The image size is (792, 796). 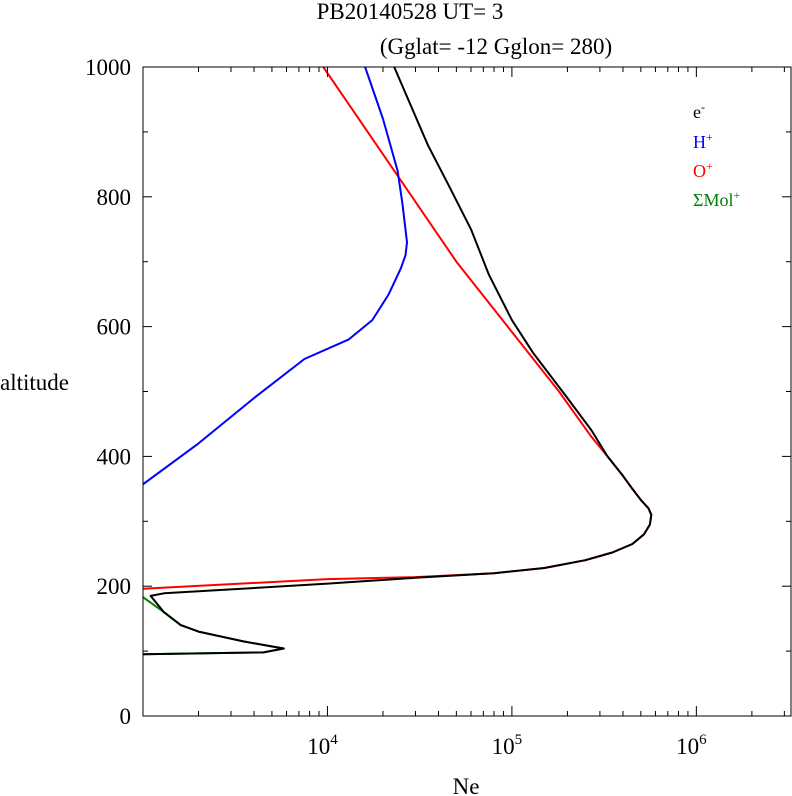 I want to click on legend-item: ΣMol+, so click(x=716, y=199).